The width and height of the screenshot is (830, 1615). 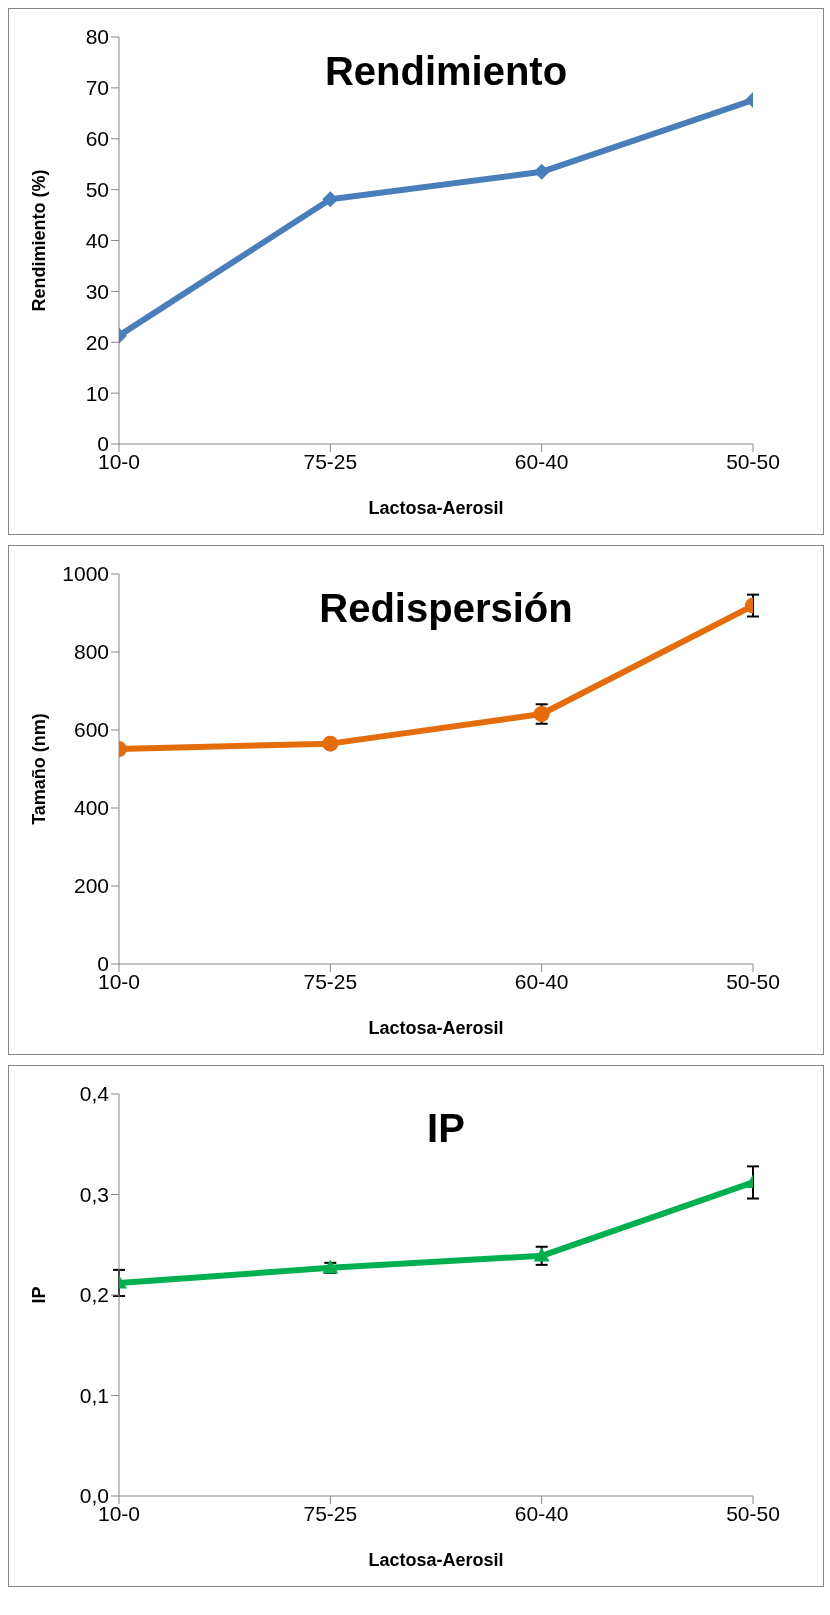 I want to click on chart-title: Rendimiento, so click(x=446, y=71).